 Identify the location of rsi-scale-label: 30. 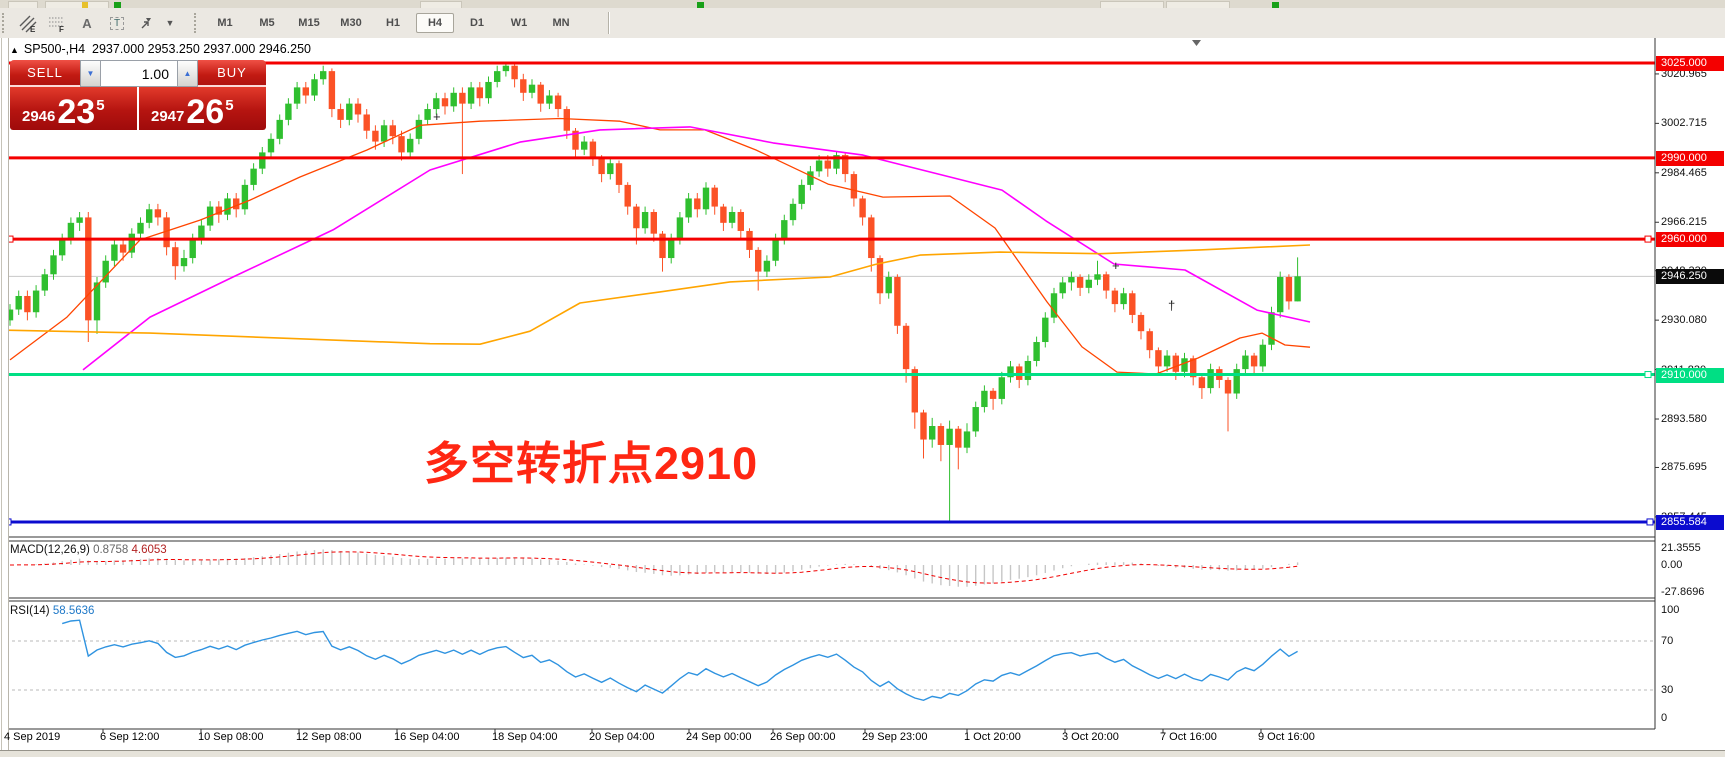
(1667, 690).